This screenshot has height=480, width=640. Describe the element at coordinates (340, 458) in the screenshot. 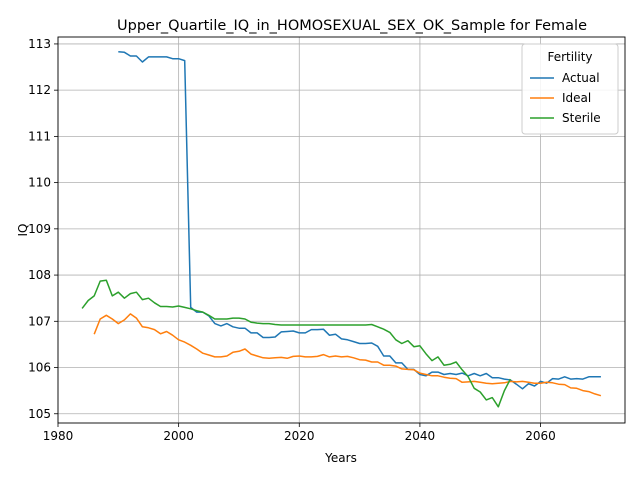

I see `x-axis-label: Years` at that location.